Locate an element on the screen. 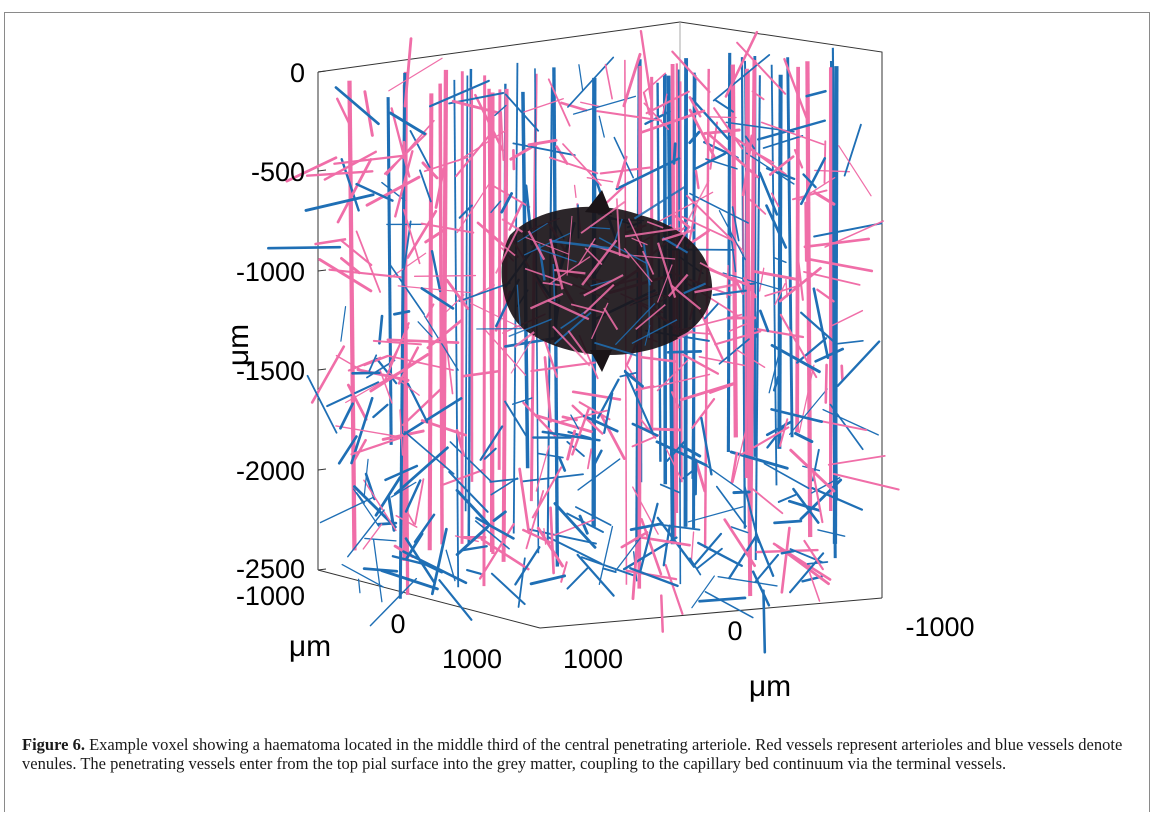 This screenshot has height=818, width=1155. x-axis-ticks: 1000 0 -1000 is located at coordinates (769, 643).